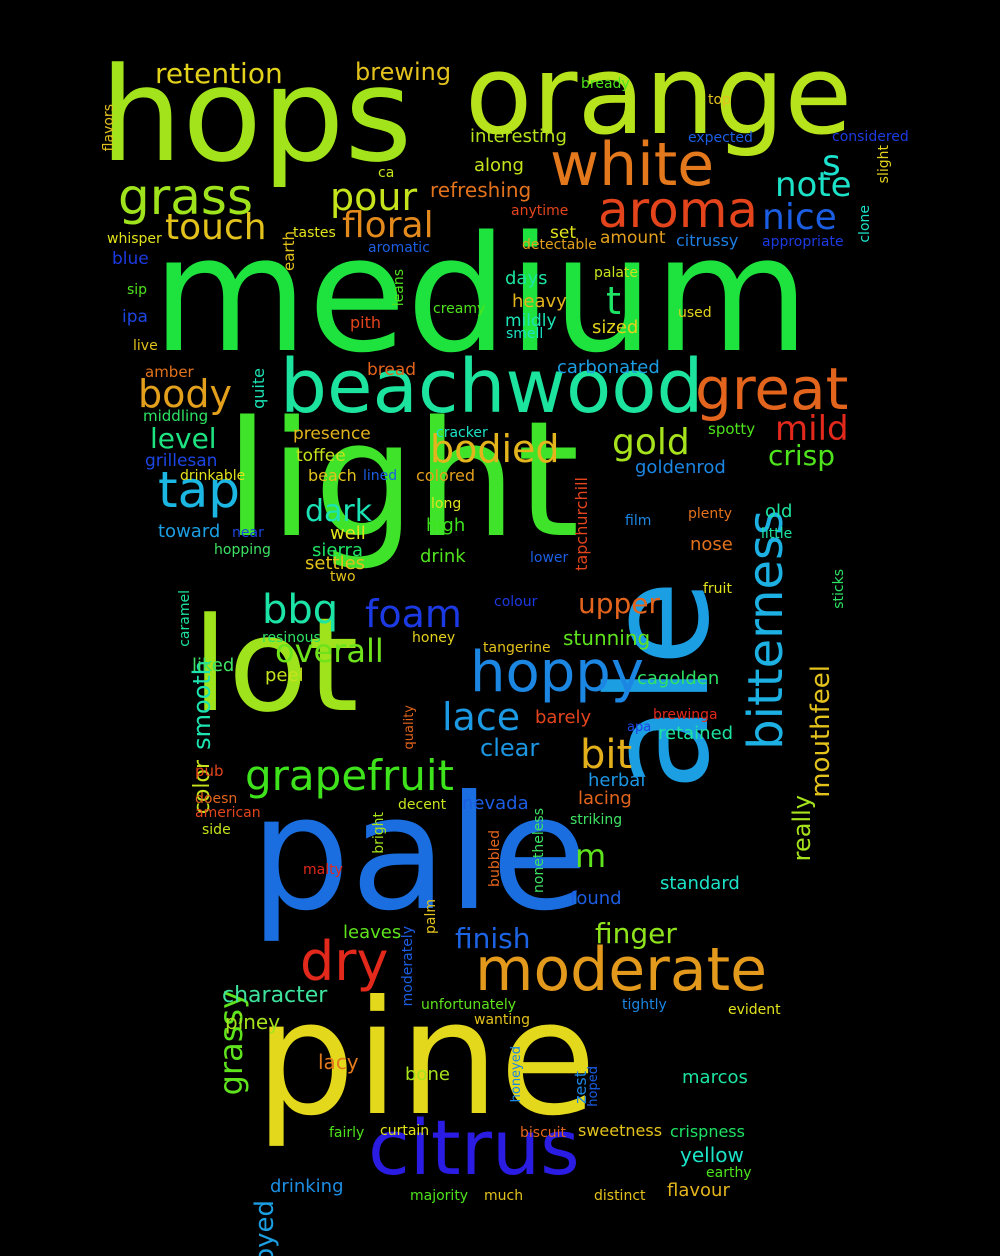 The image size is (1000, 1256). I want to click on cloud-word-note: note, so click(813, 185).